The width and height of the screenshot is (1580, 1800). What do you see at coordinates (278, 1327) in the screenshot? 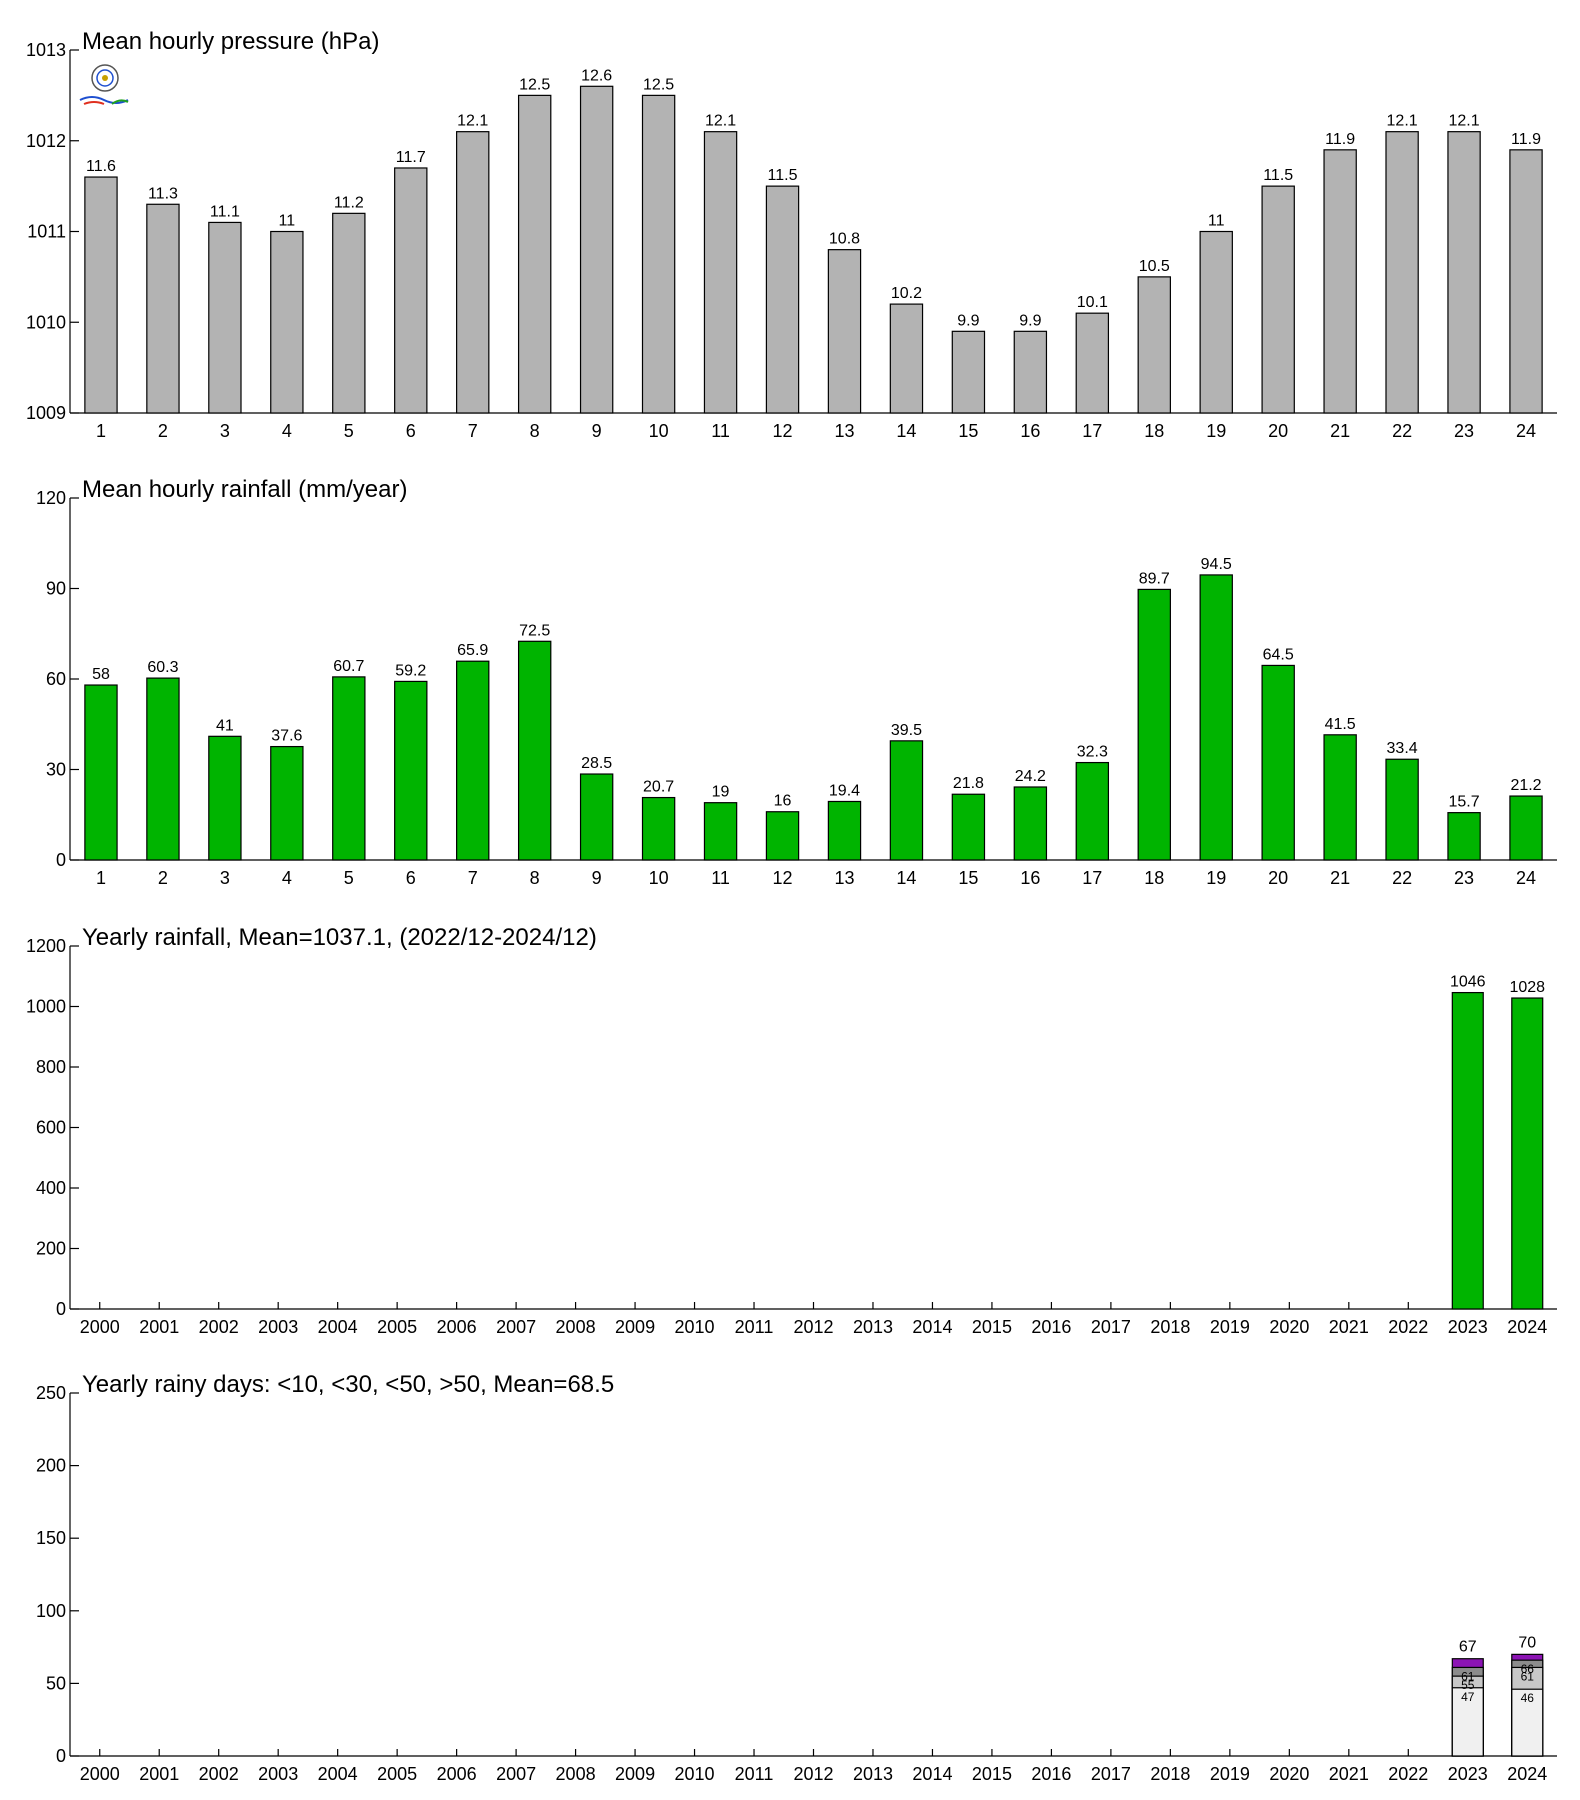
I see `x-tick-label: 2003` at bounding box center [278, 1327].